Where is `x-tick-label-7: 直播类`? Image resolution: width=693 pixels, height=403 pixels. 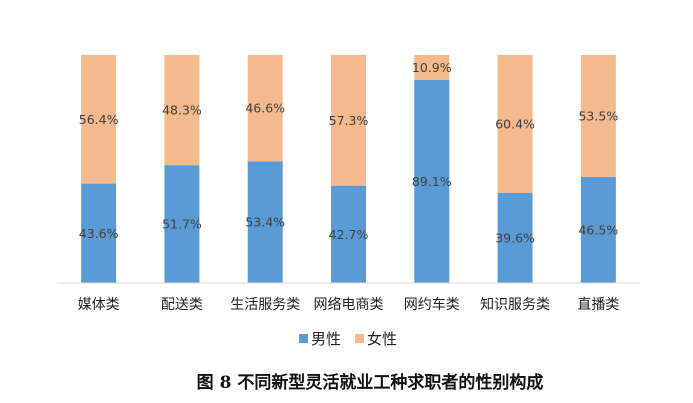 x-tick-label-7: 直播类 is located at coordinates (598, 304).